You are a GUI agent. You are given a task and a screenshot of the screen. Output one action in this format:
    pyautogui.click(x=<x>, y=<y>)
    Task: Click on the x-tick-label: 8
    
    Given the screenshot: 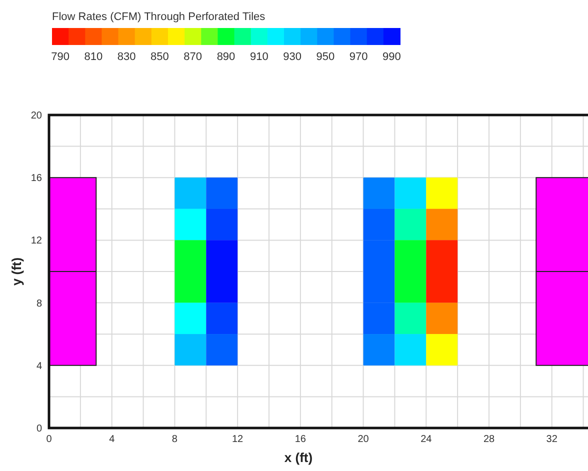 What is the action you would take?
    pyautogui.click(x=175, y=439)
    